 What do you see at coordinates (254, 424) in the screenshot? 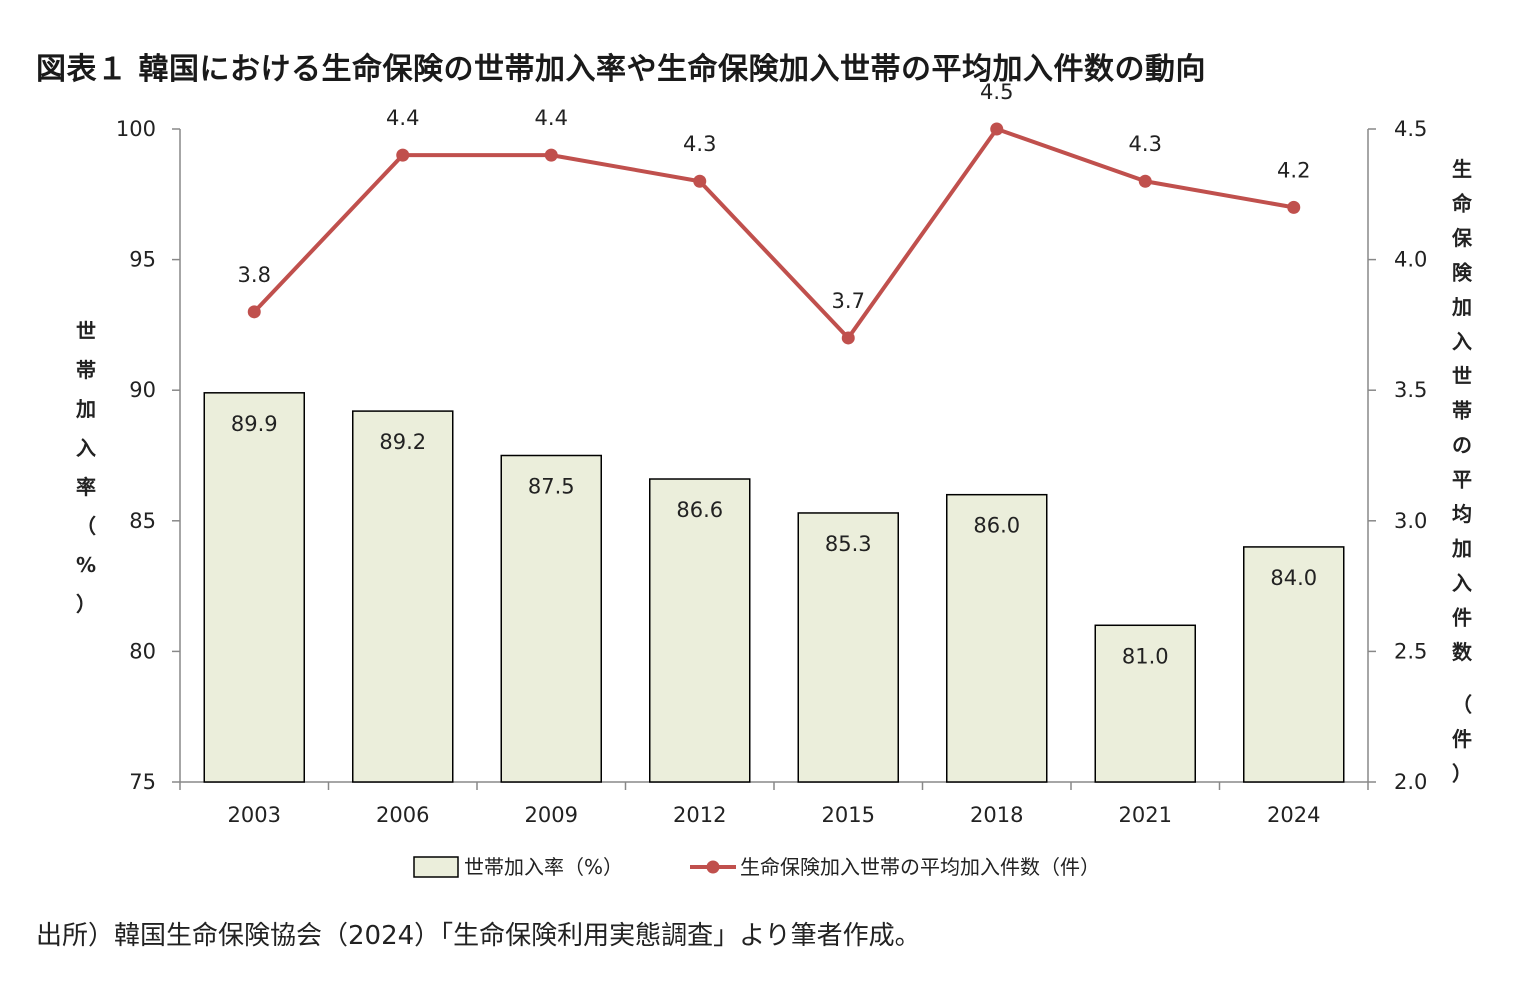
I see `bar-data-label: 89.9` at bounding box center [254, 424].